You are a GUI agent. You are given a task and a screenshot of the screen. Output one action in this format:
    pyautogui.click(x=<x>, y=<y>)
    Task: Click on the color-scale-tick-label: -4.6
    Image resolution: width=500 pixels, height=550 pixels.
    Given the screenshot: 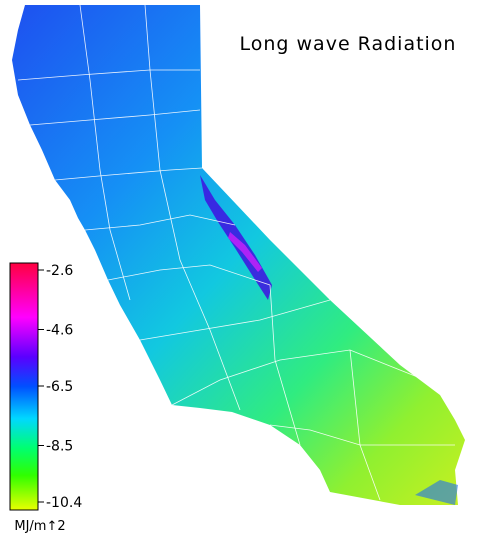 What is the action you would take?
    pyautogui.click(x=59, y=330)
    